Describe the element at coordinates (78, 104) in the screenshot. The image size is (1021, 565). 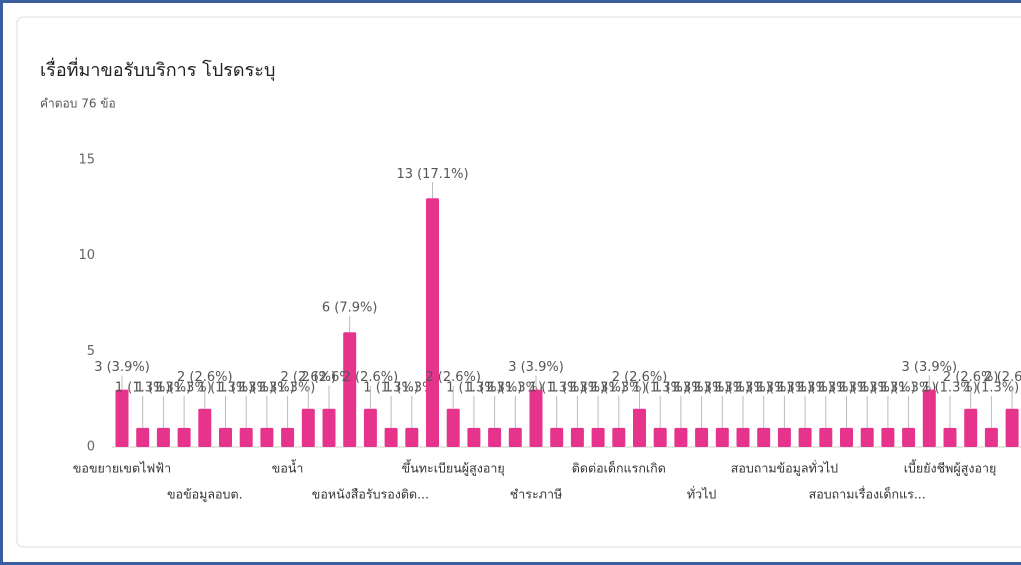
I see `subtitle: คำตอบ 76 ข้อ` at that location.